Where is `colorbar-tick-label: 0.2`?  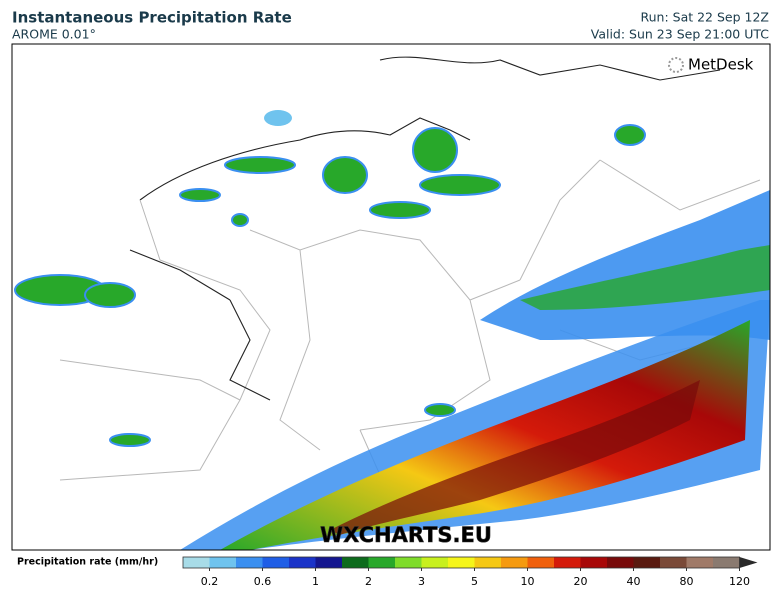 colorbar-tick-label: 0.2 is located at coordinates (210, 581).